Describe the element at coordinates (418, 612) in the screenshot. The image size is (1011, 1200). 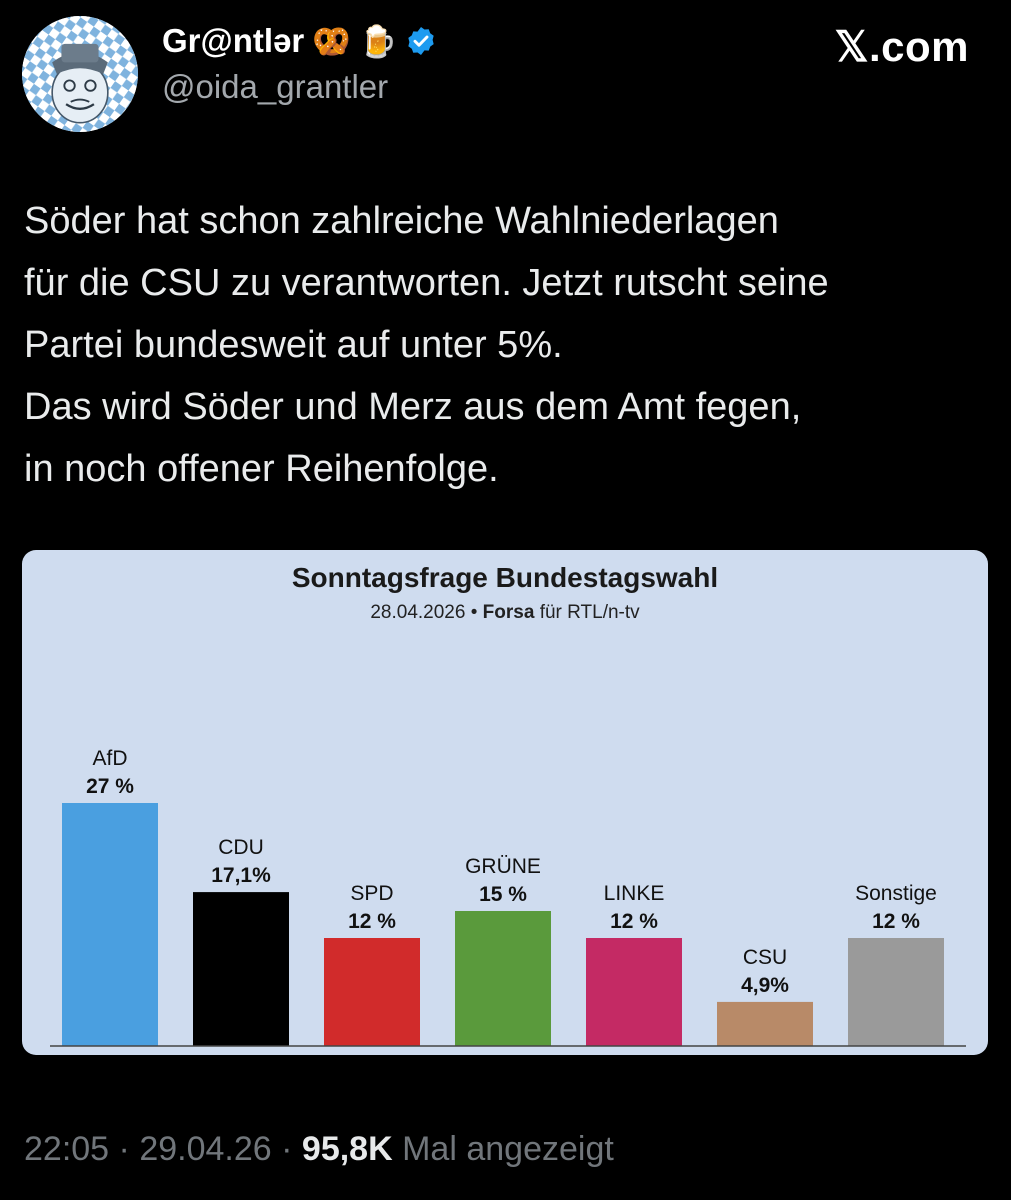
I see `chart-subtitle-date: 28.04.2026` at that location.